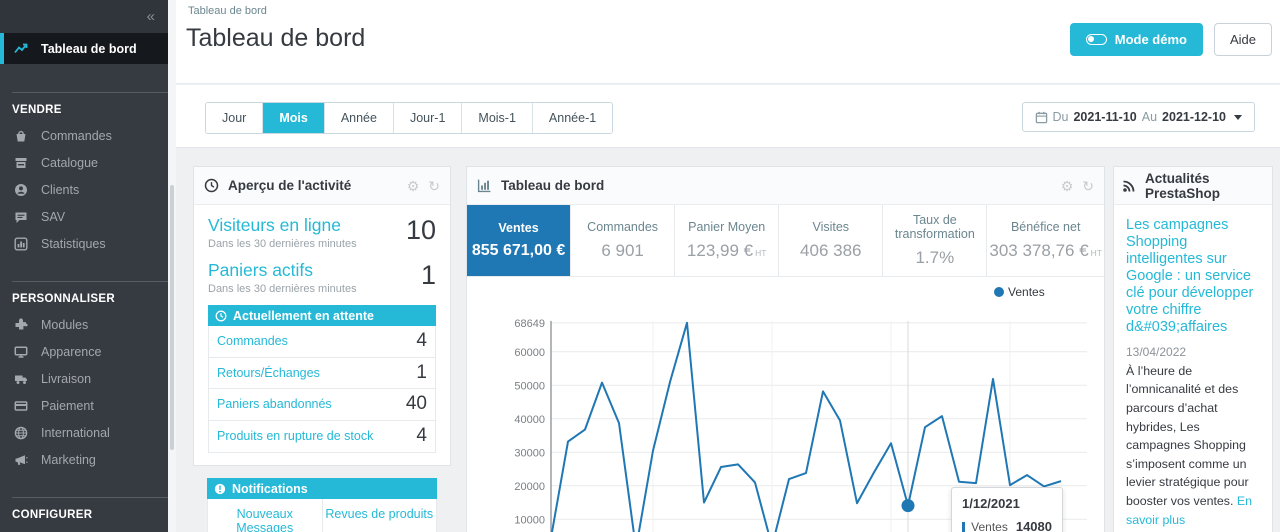 Image resolution: width=1280 pixels, height=532 pixels. What do you see at coordinates (1238, 117) in the screenshot?
I see `chevron-down-icon` at bounding box center [1238, 117].